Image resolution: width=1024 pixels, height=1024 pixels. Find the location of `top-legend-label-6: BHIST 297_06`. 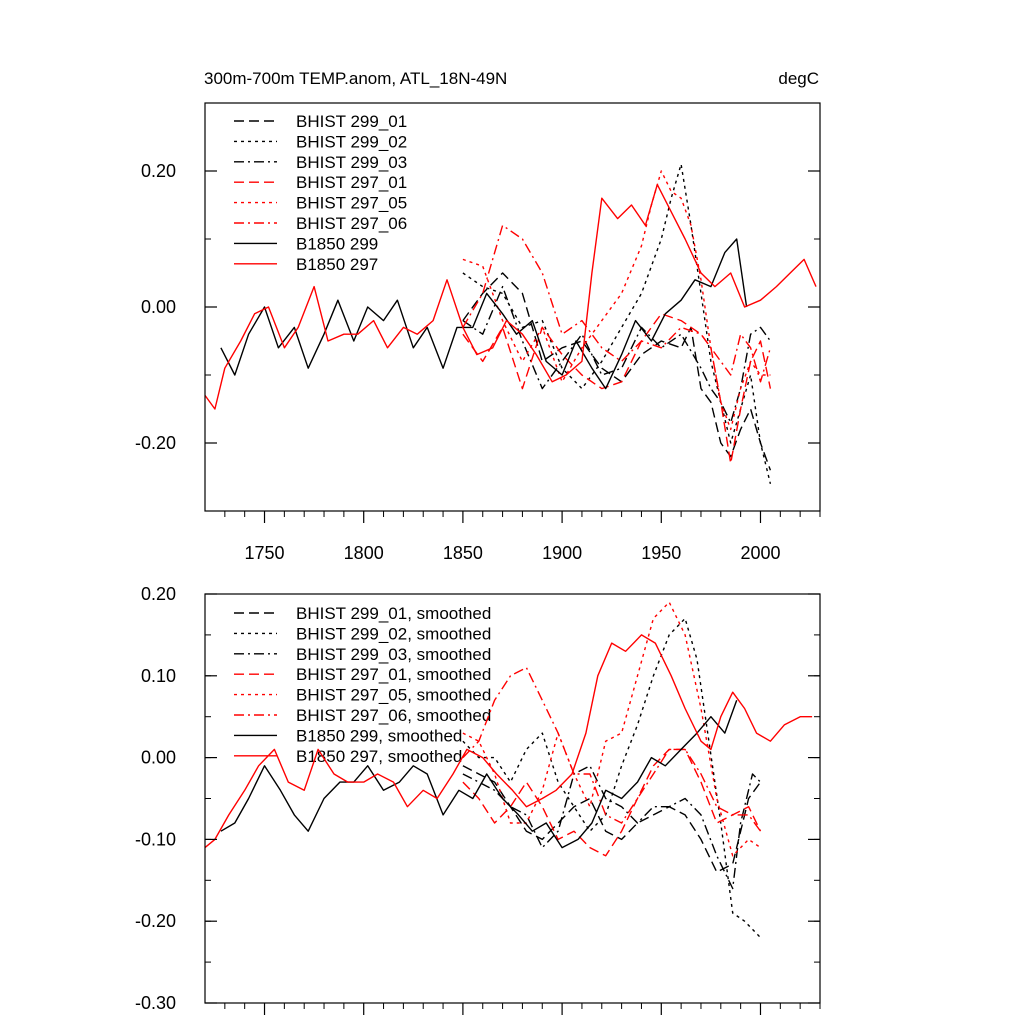

top-legend-label-6: BHIST 297_06 is located at coordinates (351, 223).